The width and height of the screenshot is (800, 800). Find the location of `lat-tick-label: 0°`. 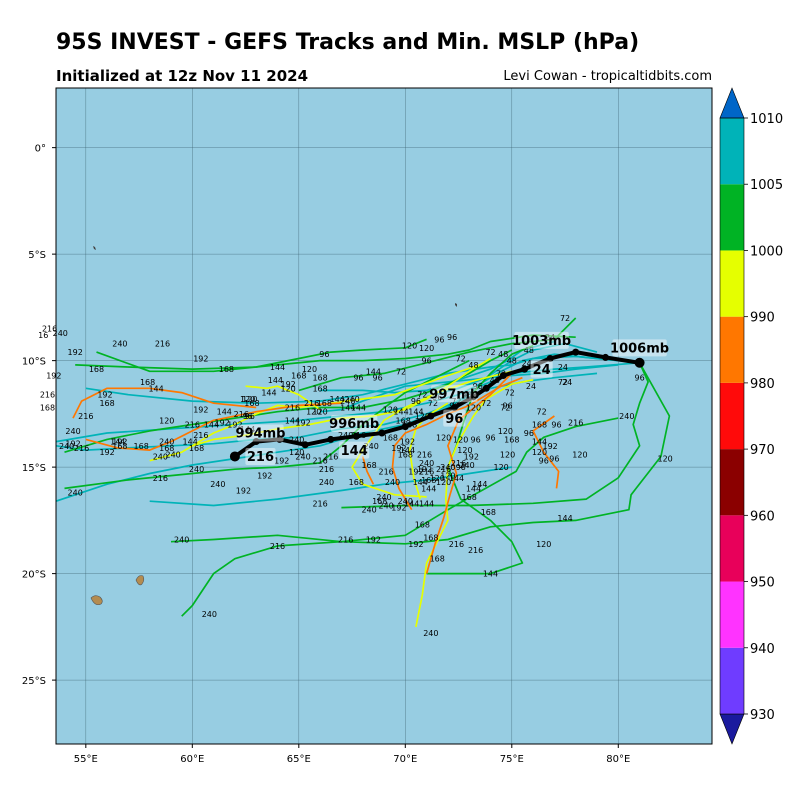

lat-tick-label: 0° is located at coordinates (40, 149).